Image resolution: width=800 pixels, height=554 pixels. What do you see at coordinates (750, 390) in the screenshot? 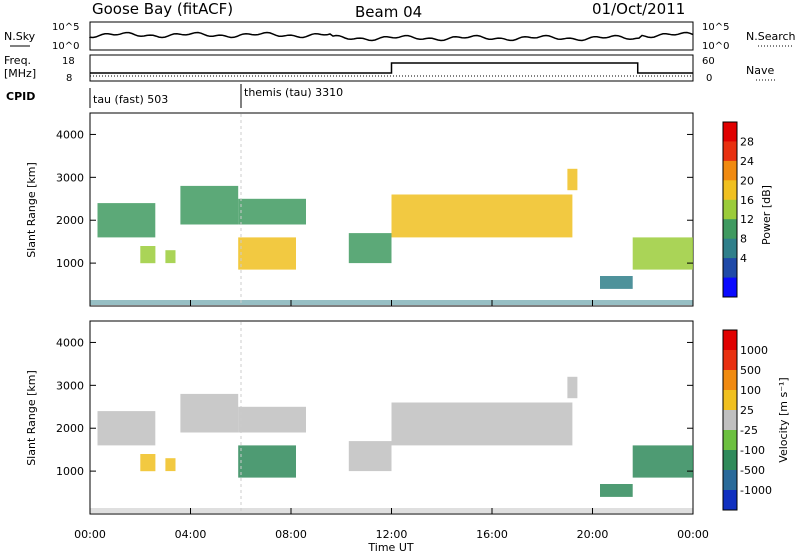
I see `colorbar-tick-label: 100` at bounding box center [750, 390].